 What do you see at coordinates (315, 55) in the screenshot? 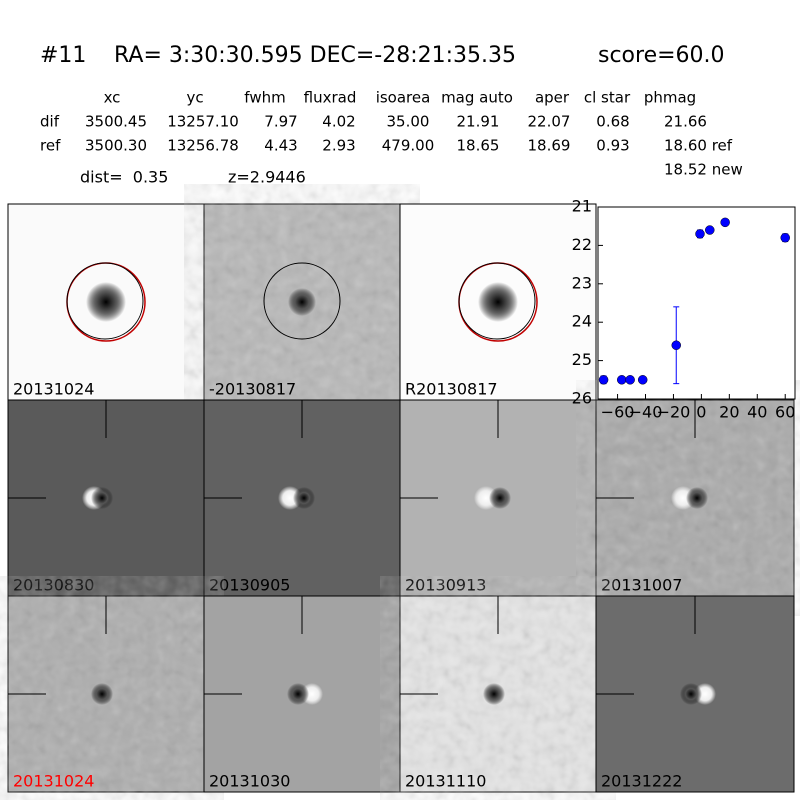
I see `coordinates: RA= 3:30:30.595 DEC=-28:21:35.35` at bounding box center [315, 55].